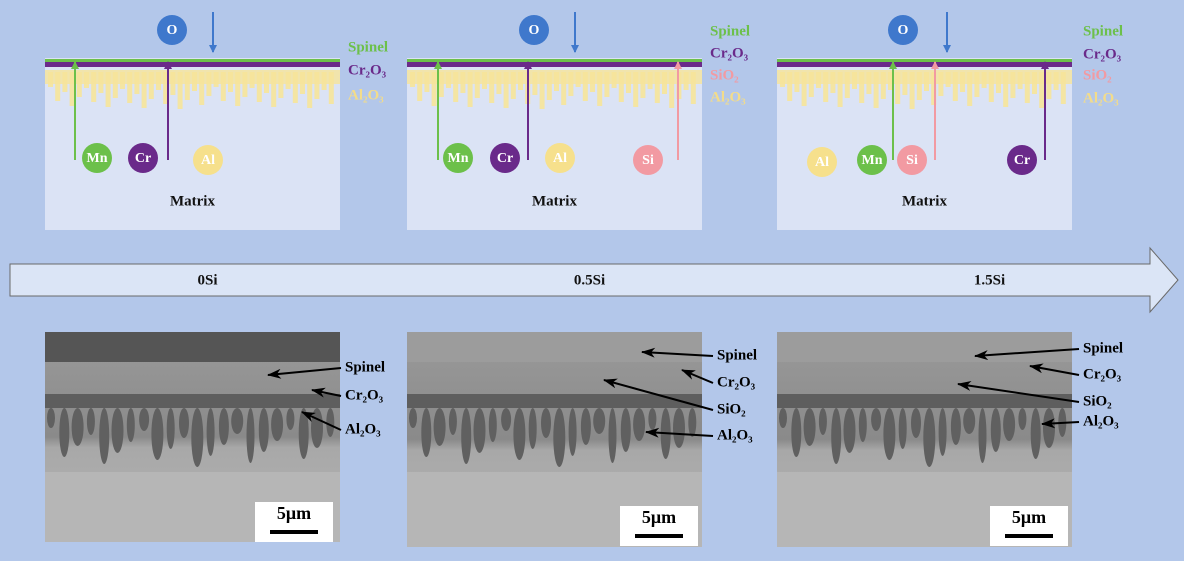 The image size is (1184, 561). What do you see at coordinates (554, 77) in the screenshot?
I see `oxide-band` at bounding box center [554, 77].